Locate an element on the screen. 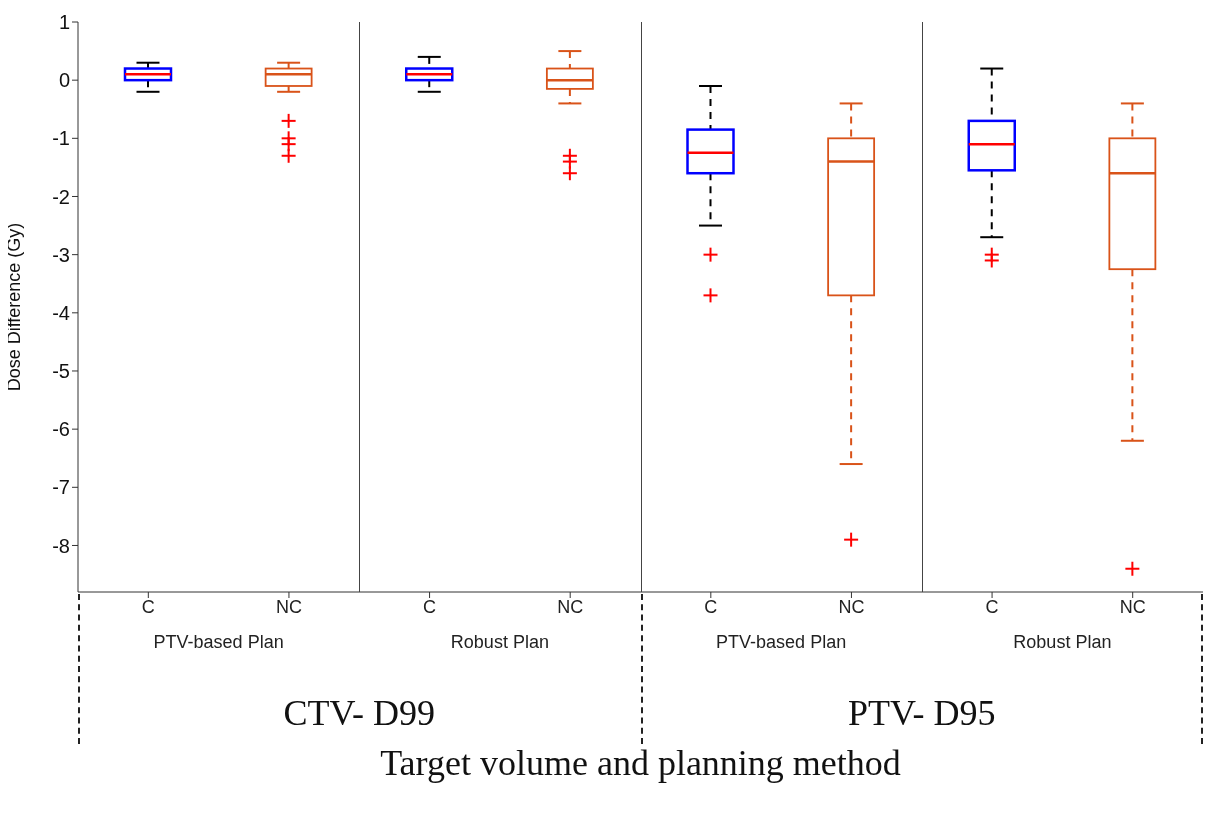 The height and width of the screenshot is (813, 1215). y-tick-label: -5 is located at coordinates (61, 371).